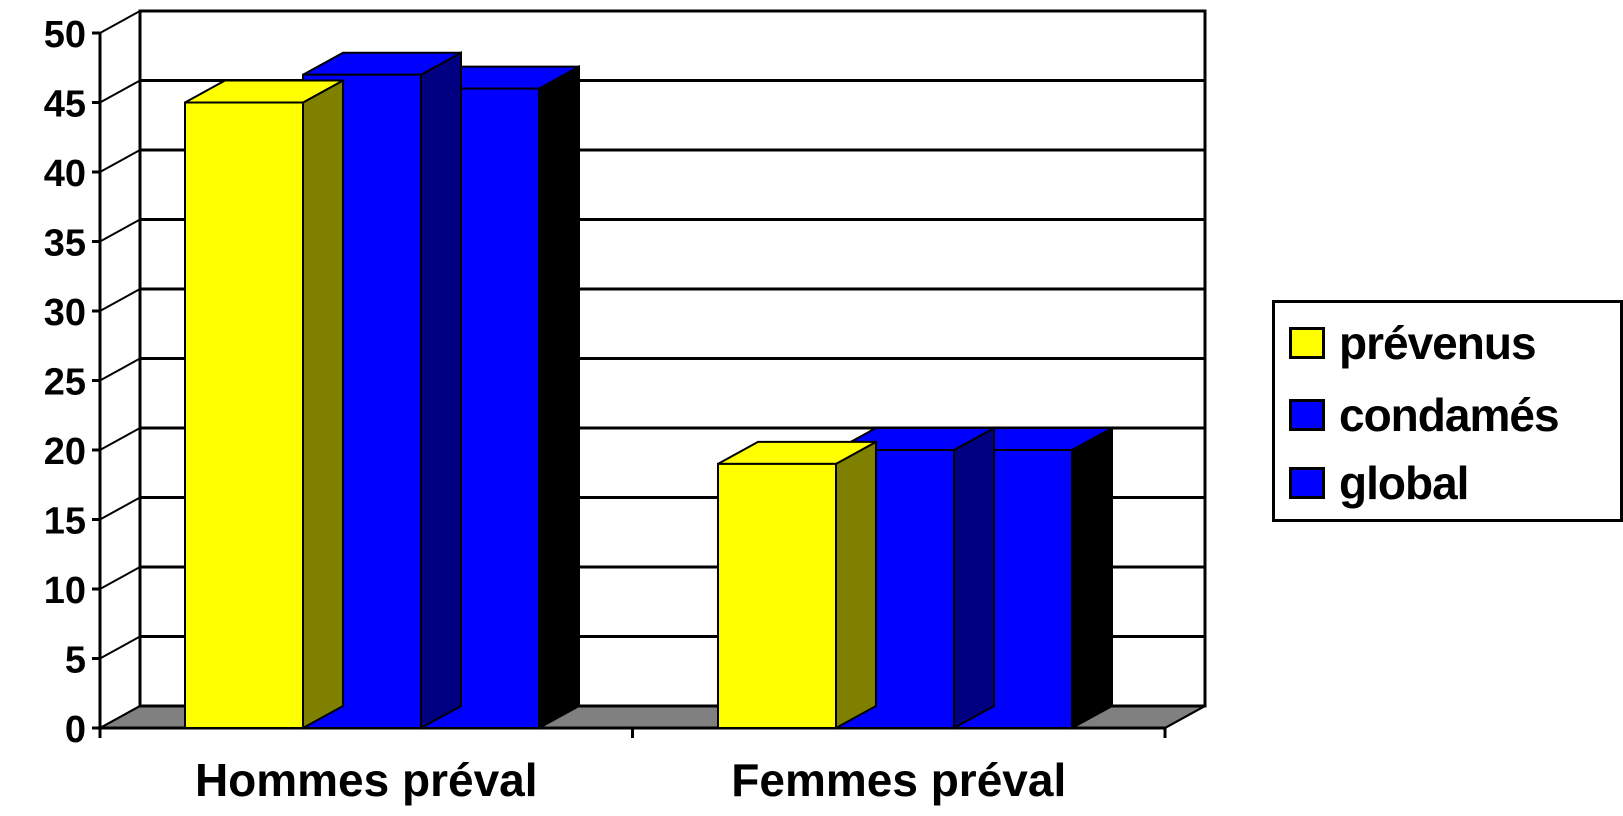 This screenshot has width=1623, height=816. Describe the element at coordinates (65, 244) in the screenshot. I see `y-tick-label-35: 35` at that location.